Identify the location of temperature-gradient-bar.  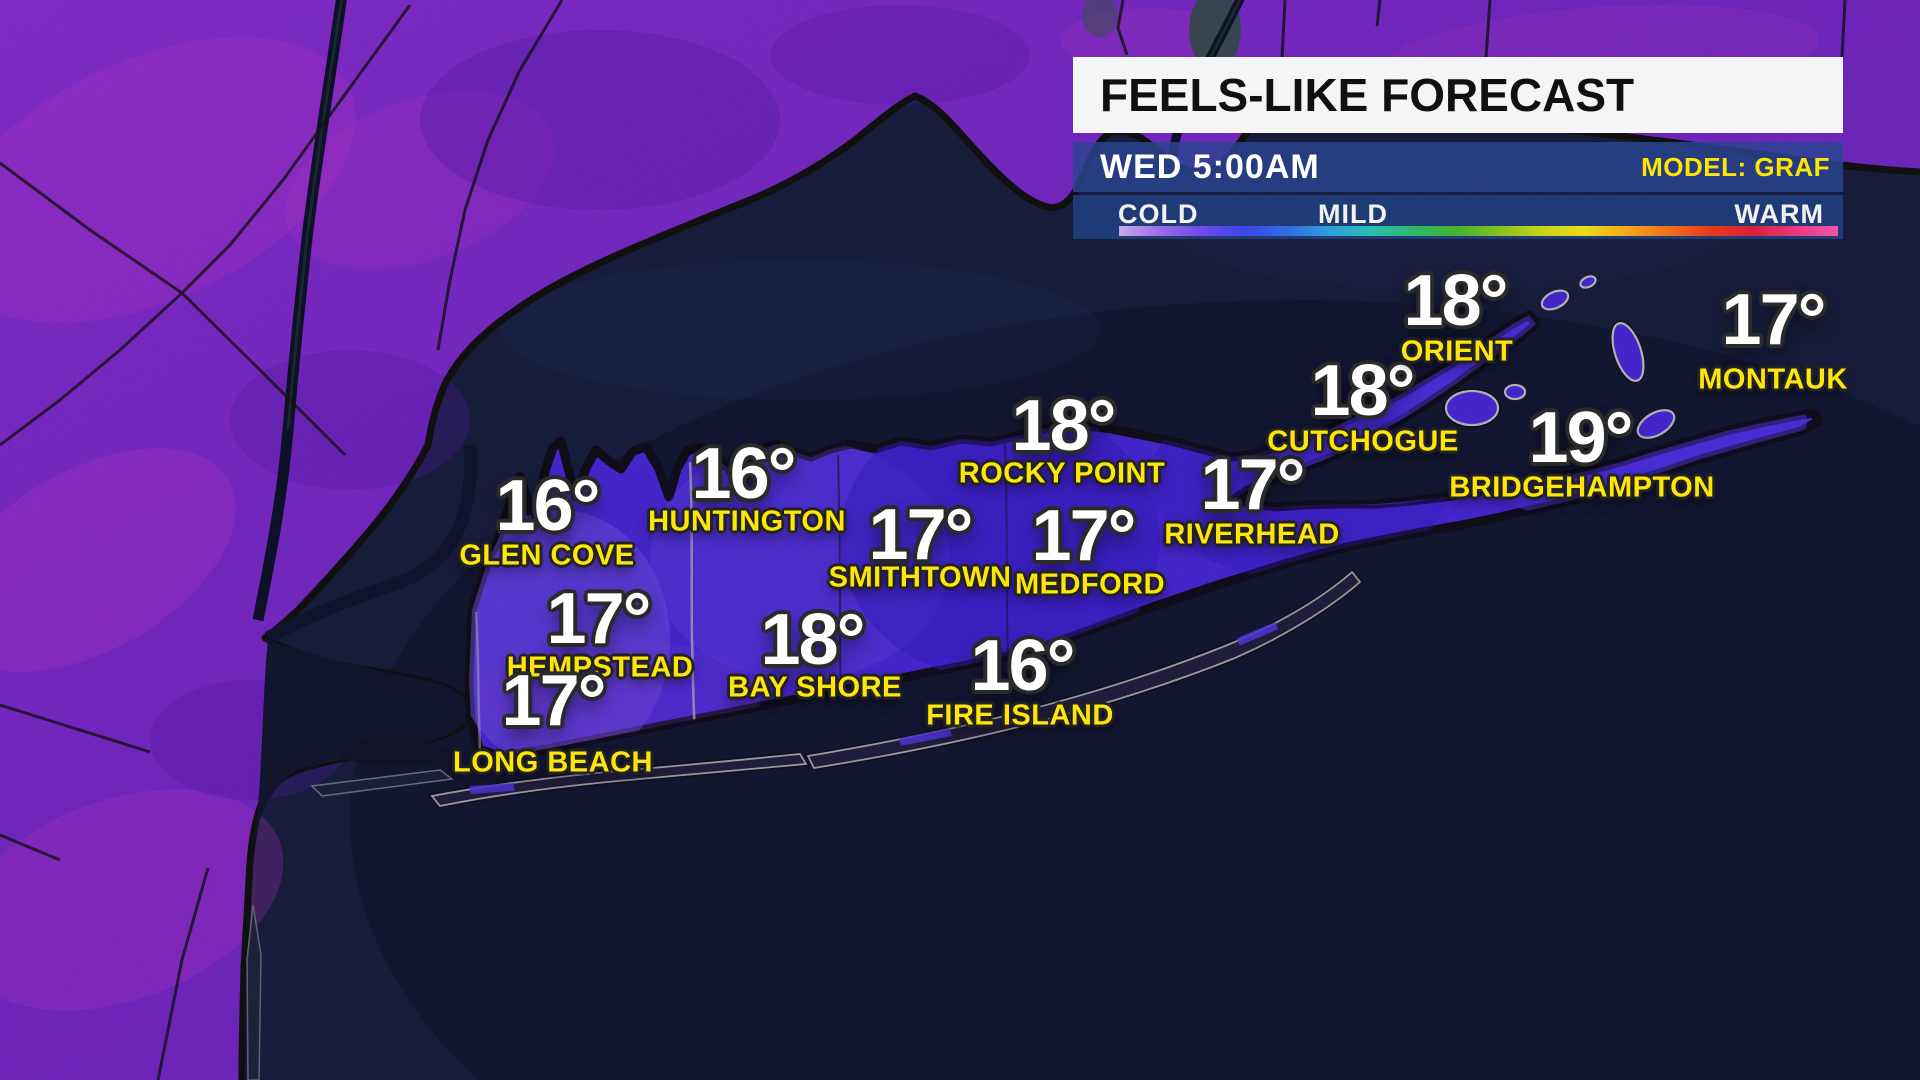
(1478, 231).